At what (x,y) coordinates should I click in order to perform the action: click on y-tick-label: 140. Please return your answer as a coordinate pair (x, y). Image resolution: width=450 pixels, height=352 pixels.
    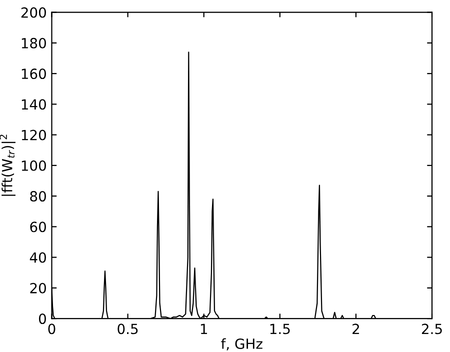
    Looking at the image, I should click on (34, 104).